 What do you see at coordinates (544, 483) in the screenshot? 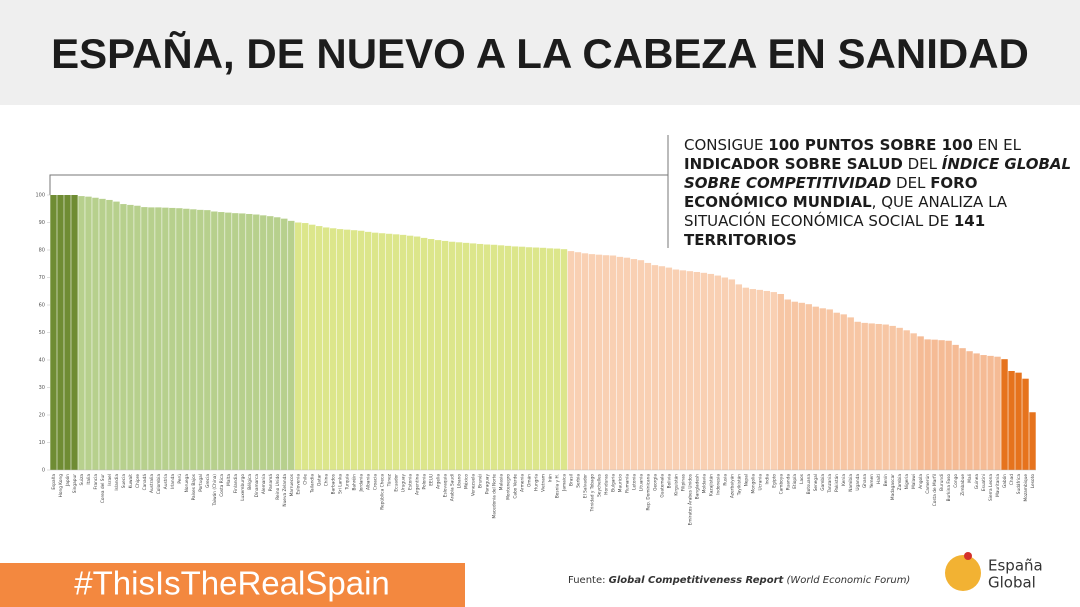
I see `x-tick-label: Vietnam` at bounding box center [544, 483].